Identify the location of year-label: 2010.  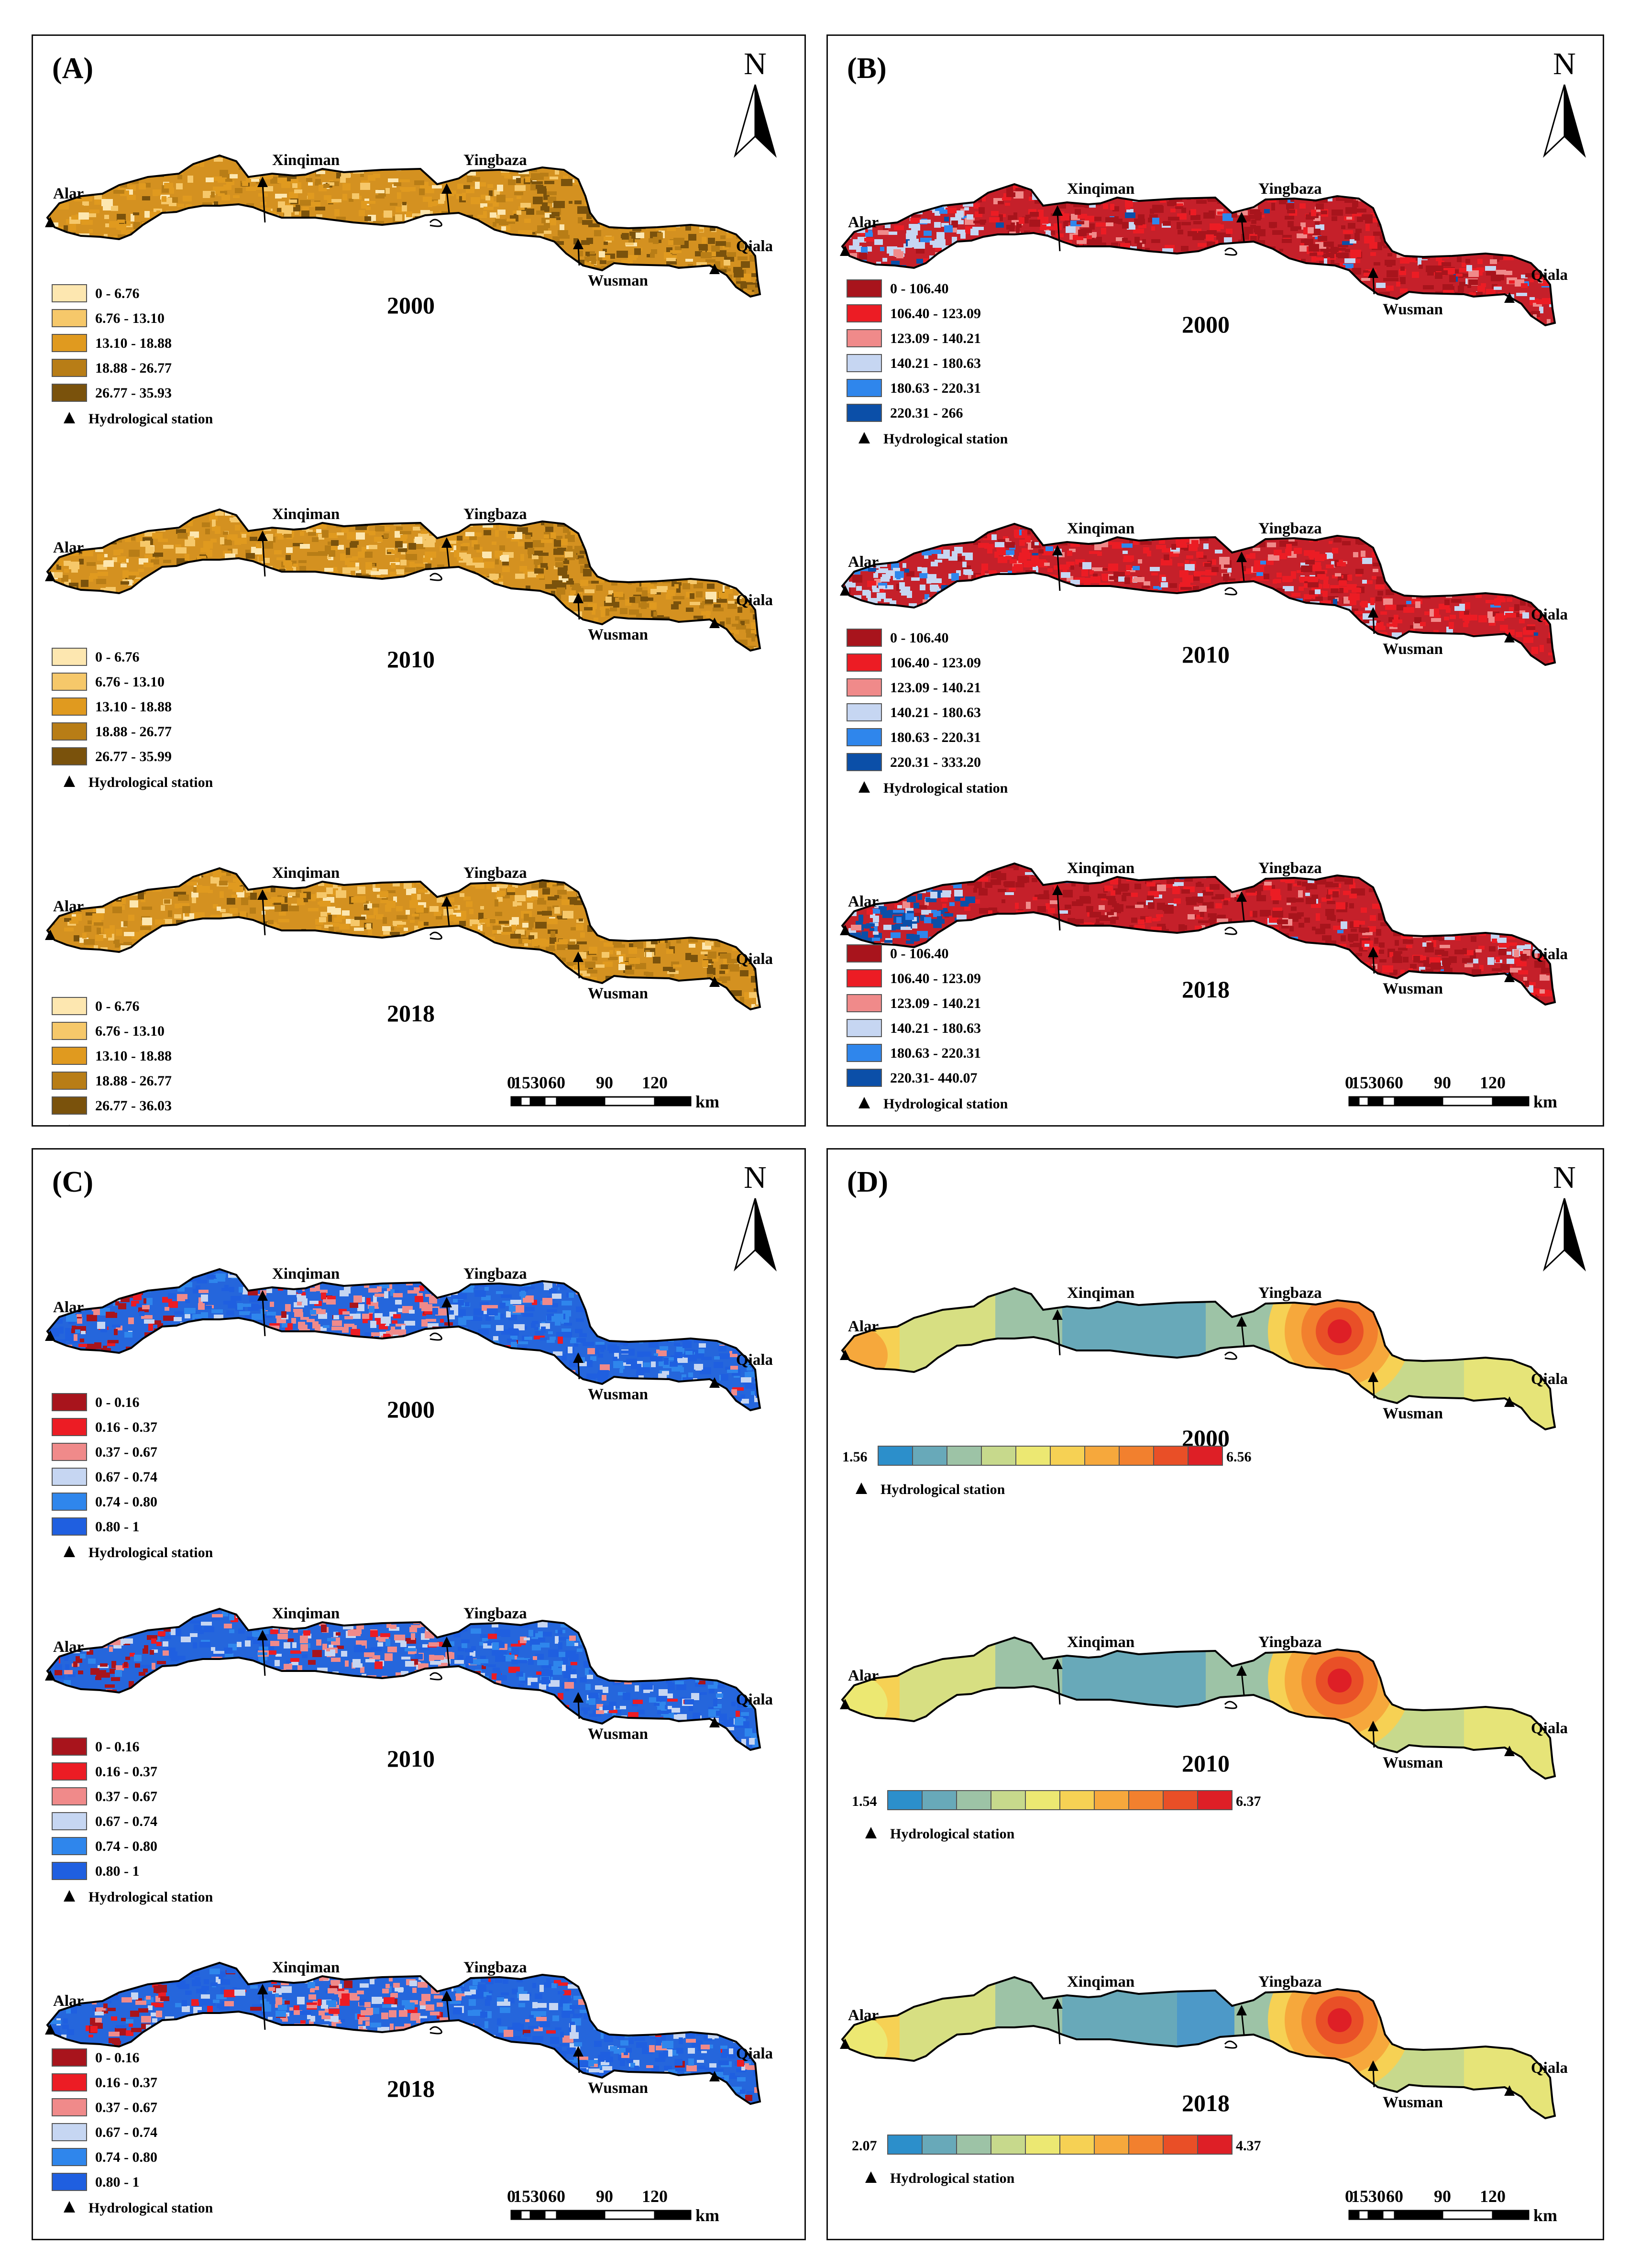
(411, 659).